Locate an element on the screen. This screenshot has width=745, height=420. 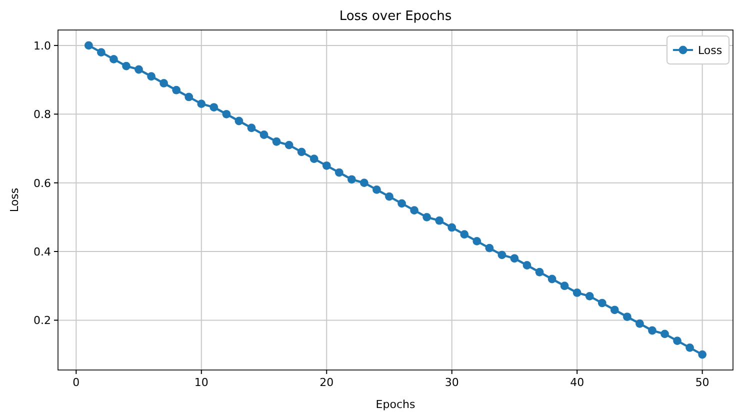
y-tick-label: 0.2 is located at coordinates (42, 321).